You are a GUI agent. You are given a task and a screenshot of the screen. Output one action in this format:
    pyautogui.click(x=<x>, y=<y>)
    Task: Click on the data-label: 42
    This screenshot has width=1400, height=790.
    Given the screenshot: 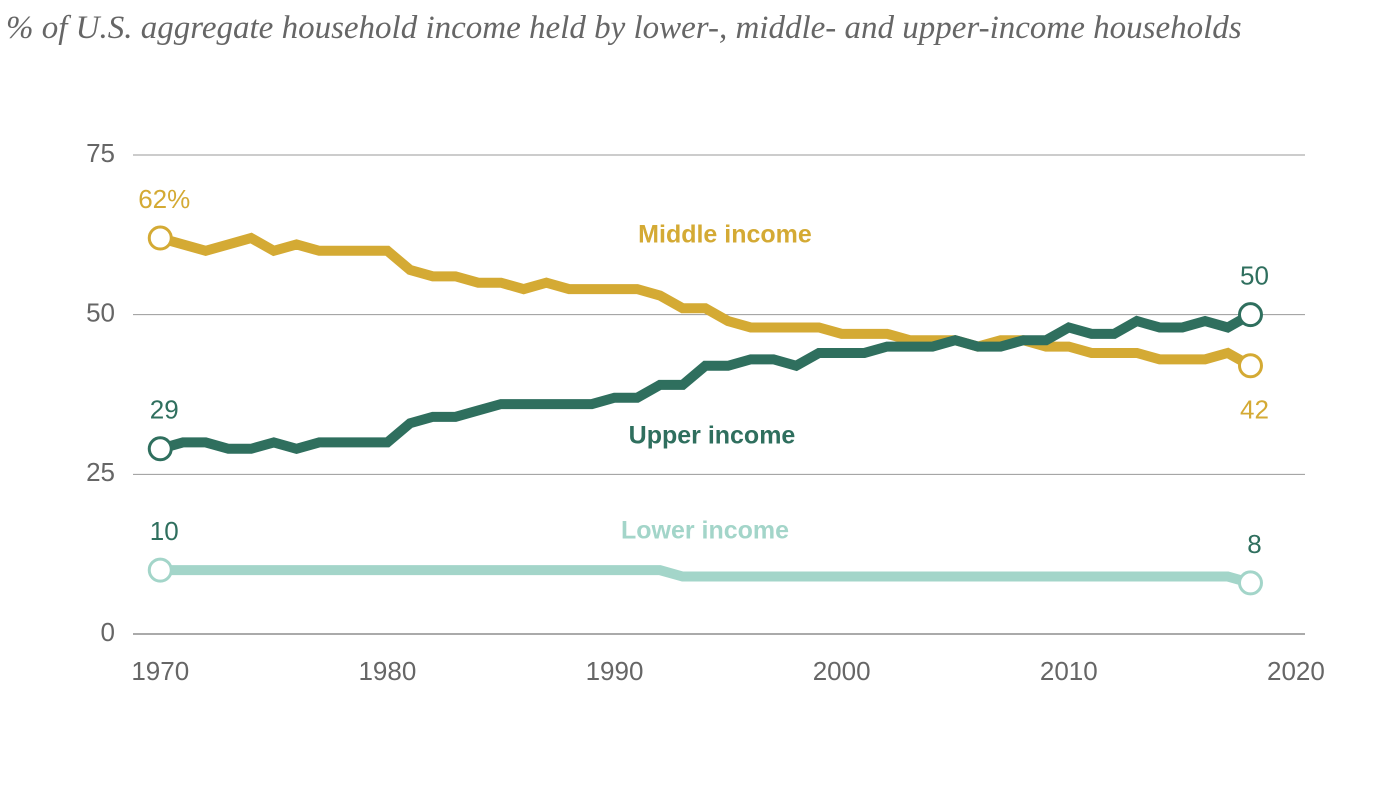 What is the action you would take?
    pyautogui.click(x=1254, y=410)
    